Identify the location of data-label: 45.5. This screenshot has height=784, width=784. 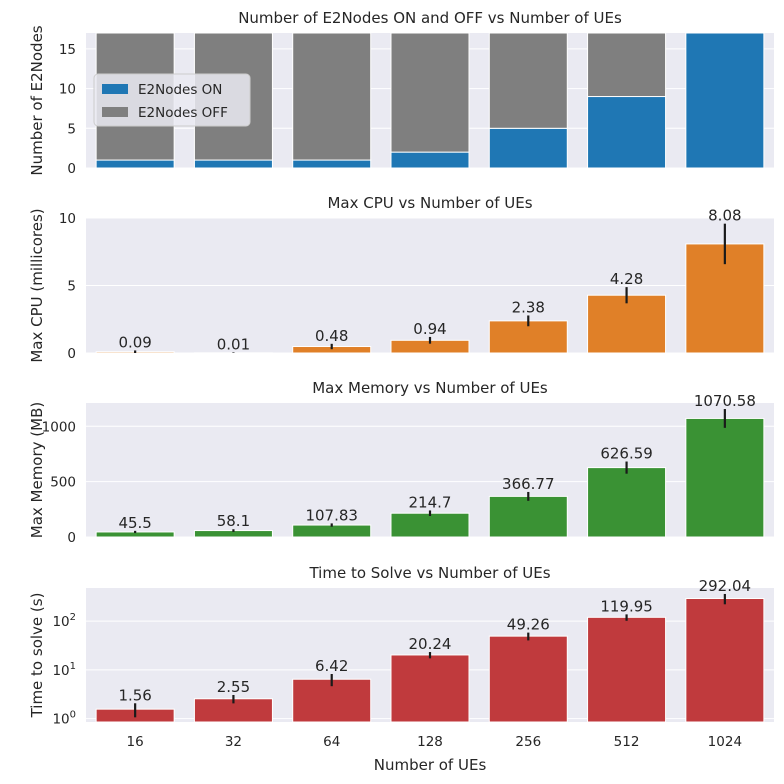
(134, 523).